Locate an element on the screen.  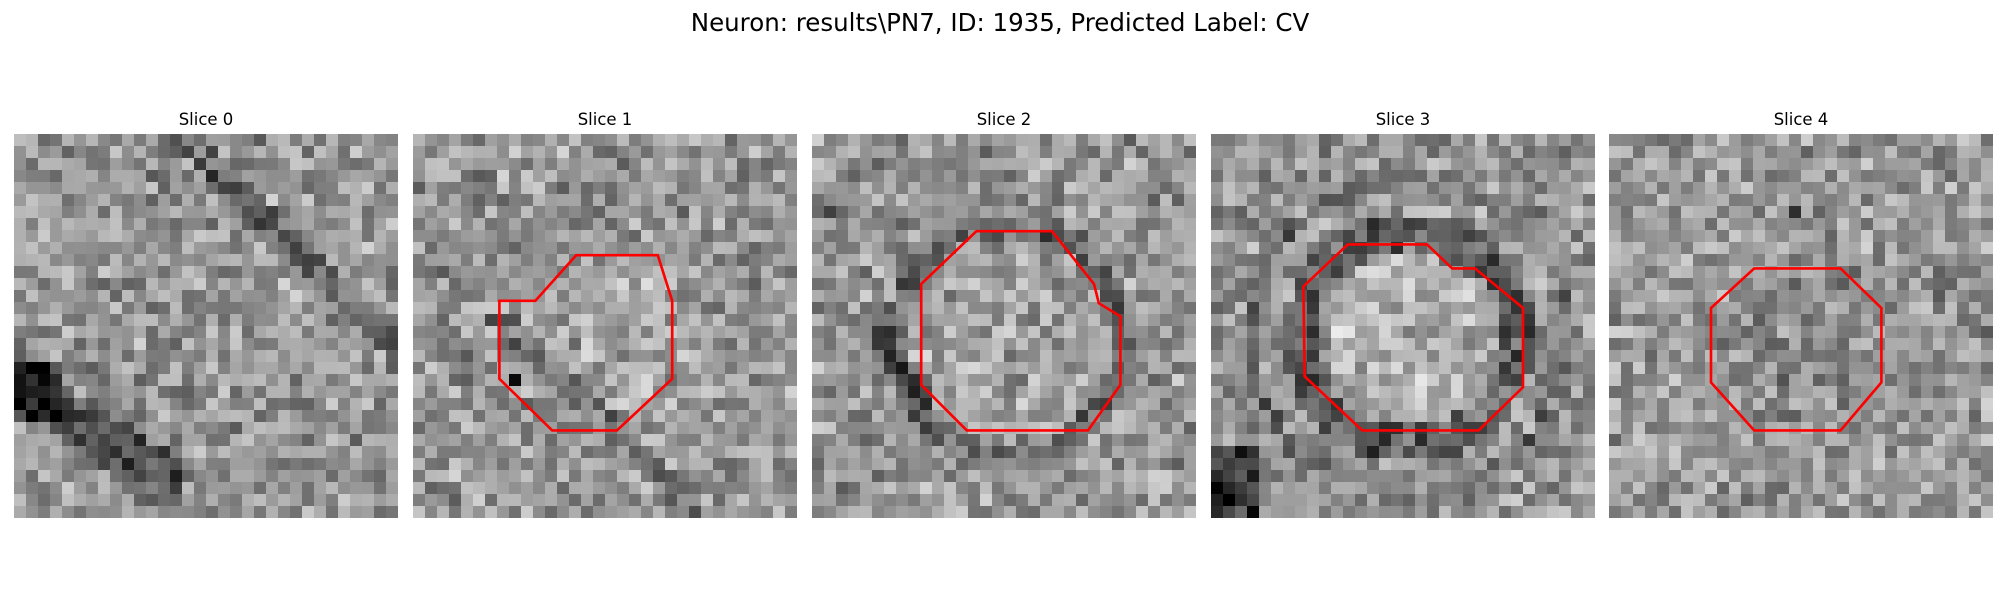
slice-panel-1: Slice 1 is located at coordinates (605, 313).